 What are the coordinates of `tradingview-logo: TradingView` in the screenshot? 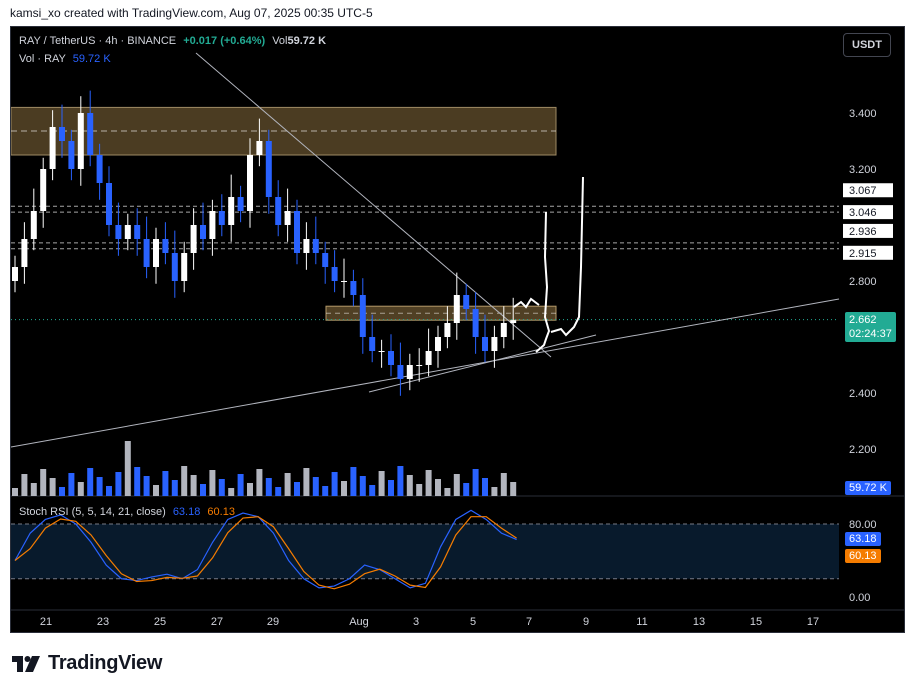 It's located at (87, 663).